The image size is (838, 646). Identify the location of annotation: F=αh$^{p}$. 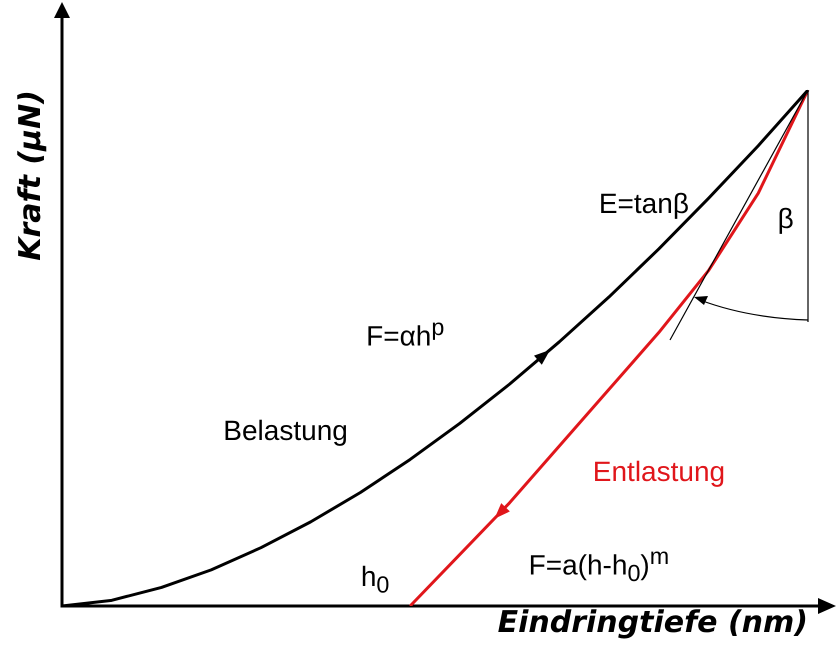
(405, 332).